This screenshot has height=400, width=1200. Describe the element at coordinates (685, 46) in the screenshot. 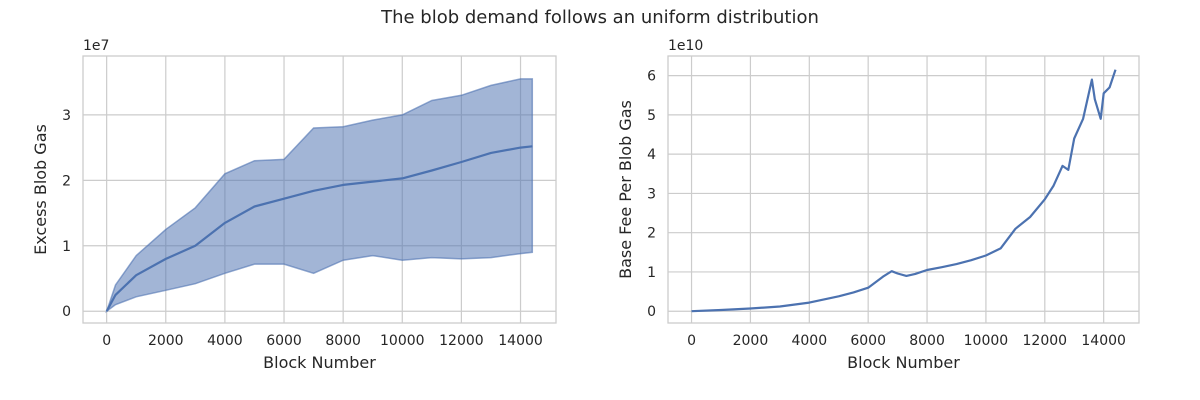

I see `y-offset-text: 1e10` at that location.